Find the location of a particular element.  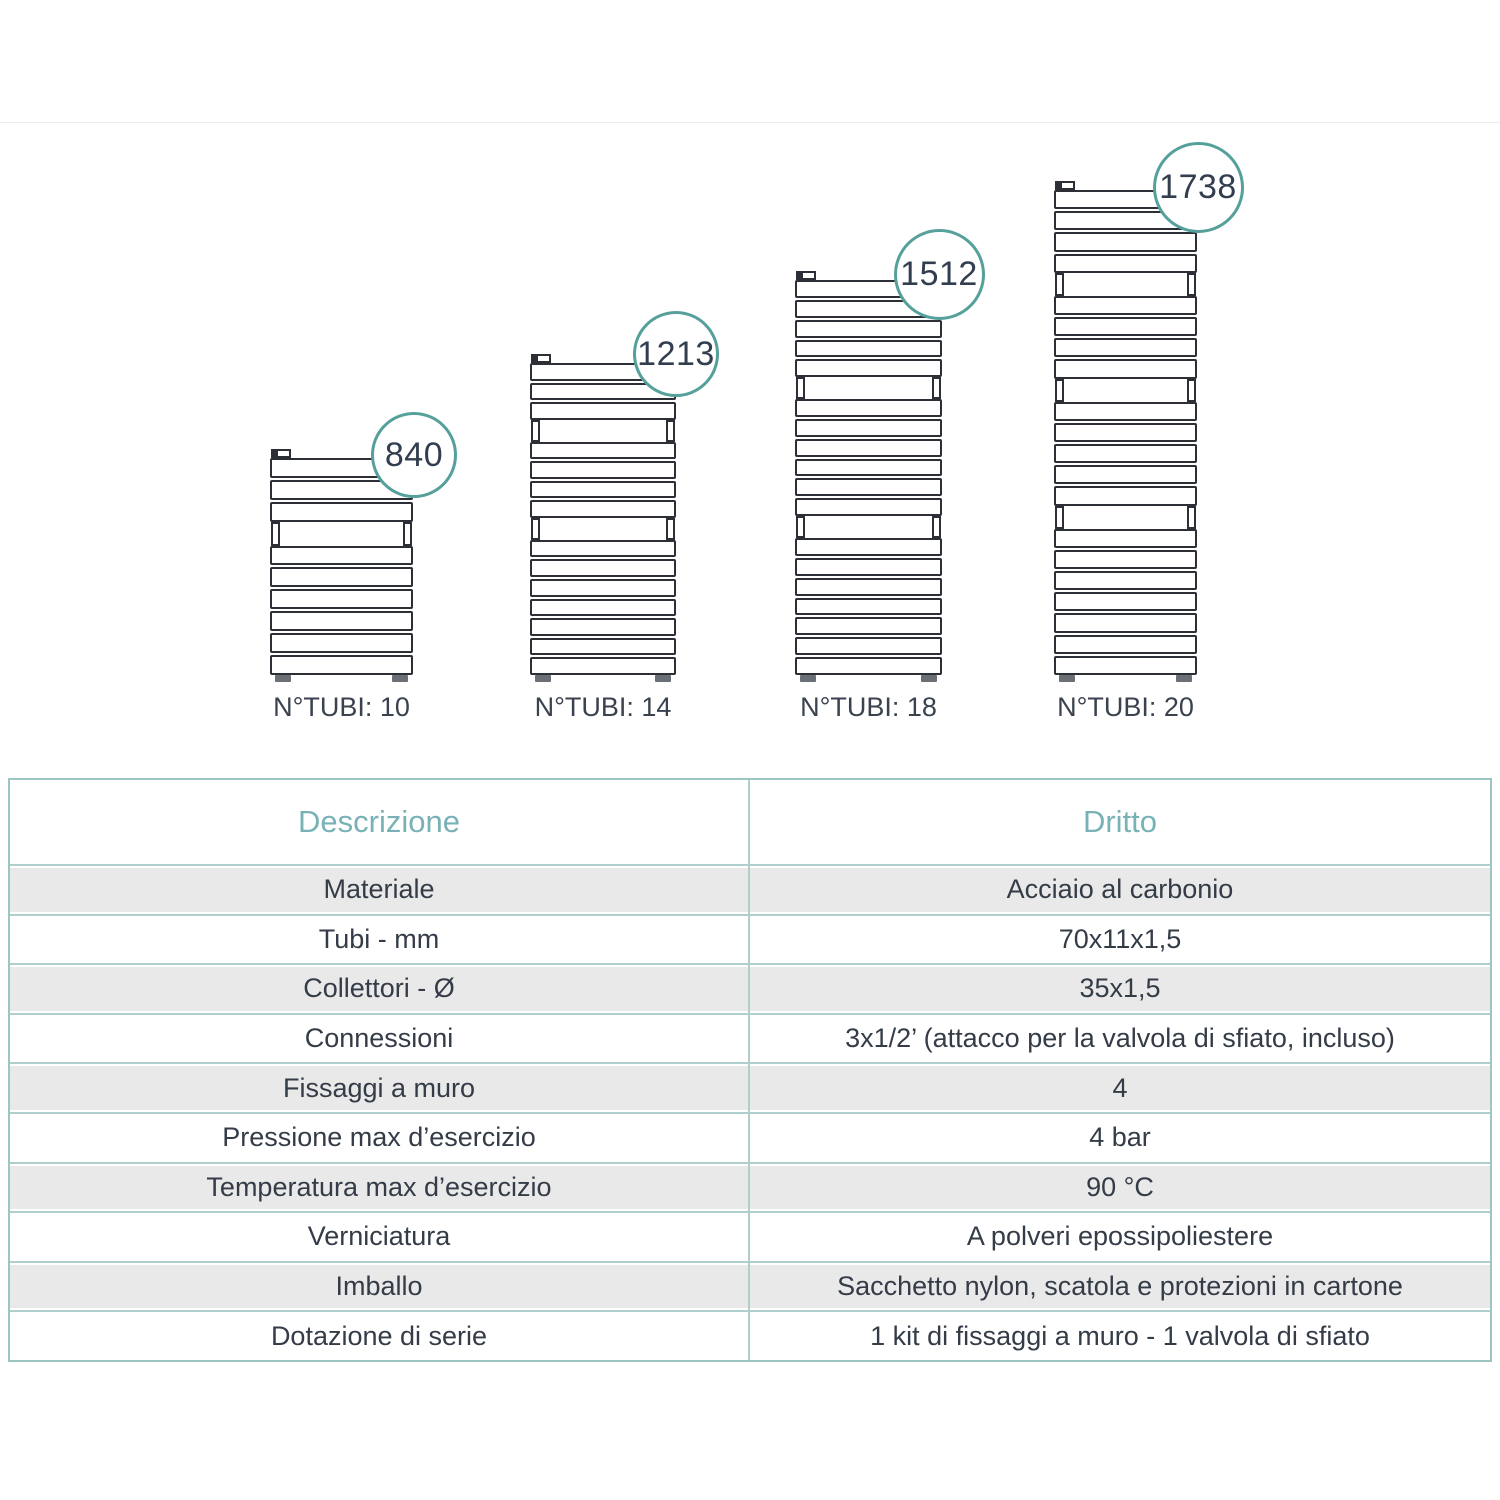

spec-table-row: Collettori - Ø 35x1,5 is located at coordinates (750, 988).